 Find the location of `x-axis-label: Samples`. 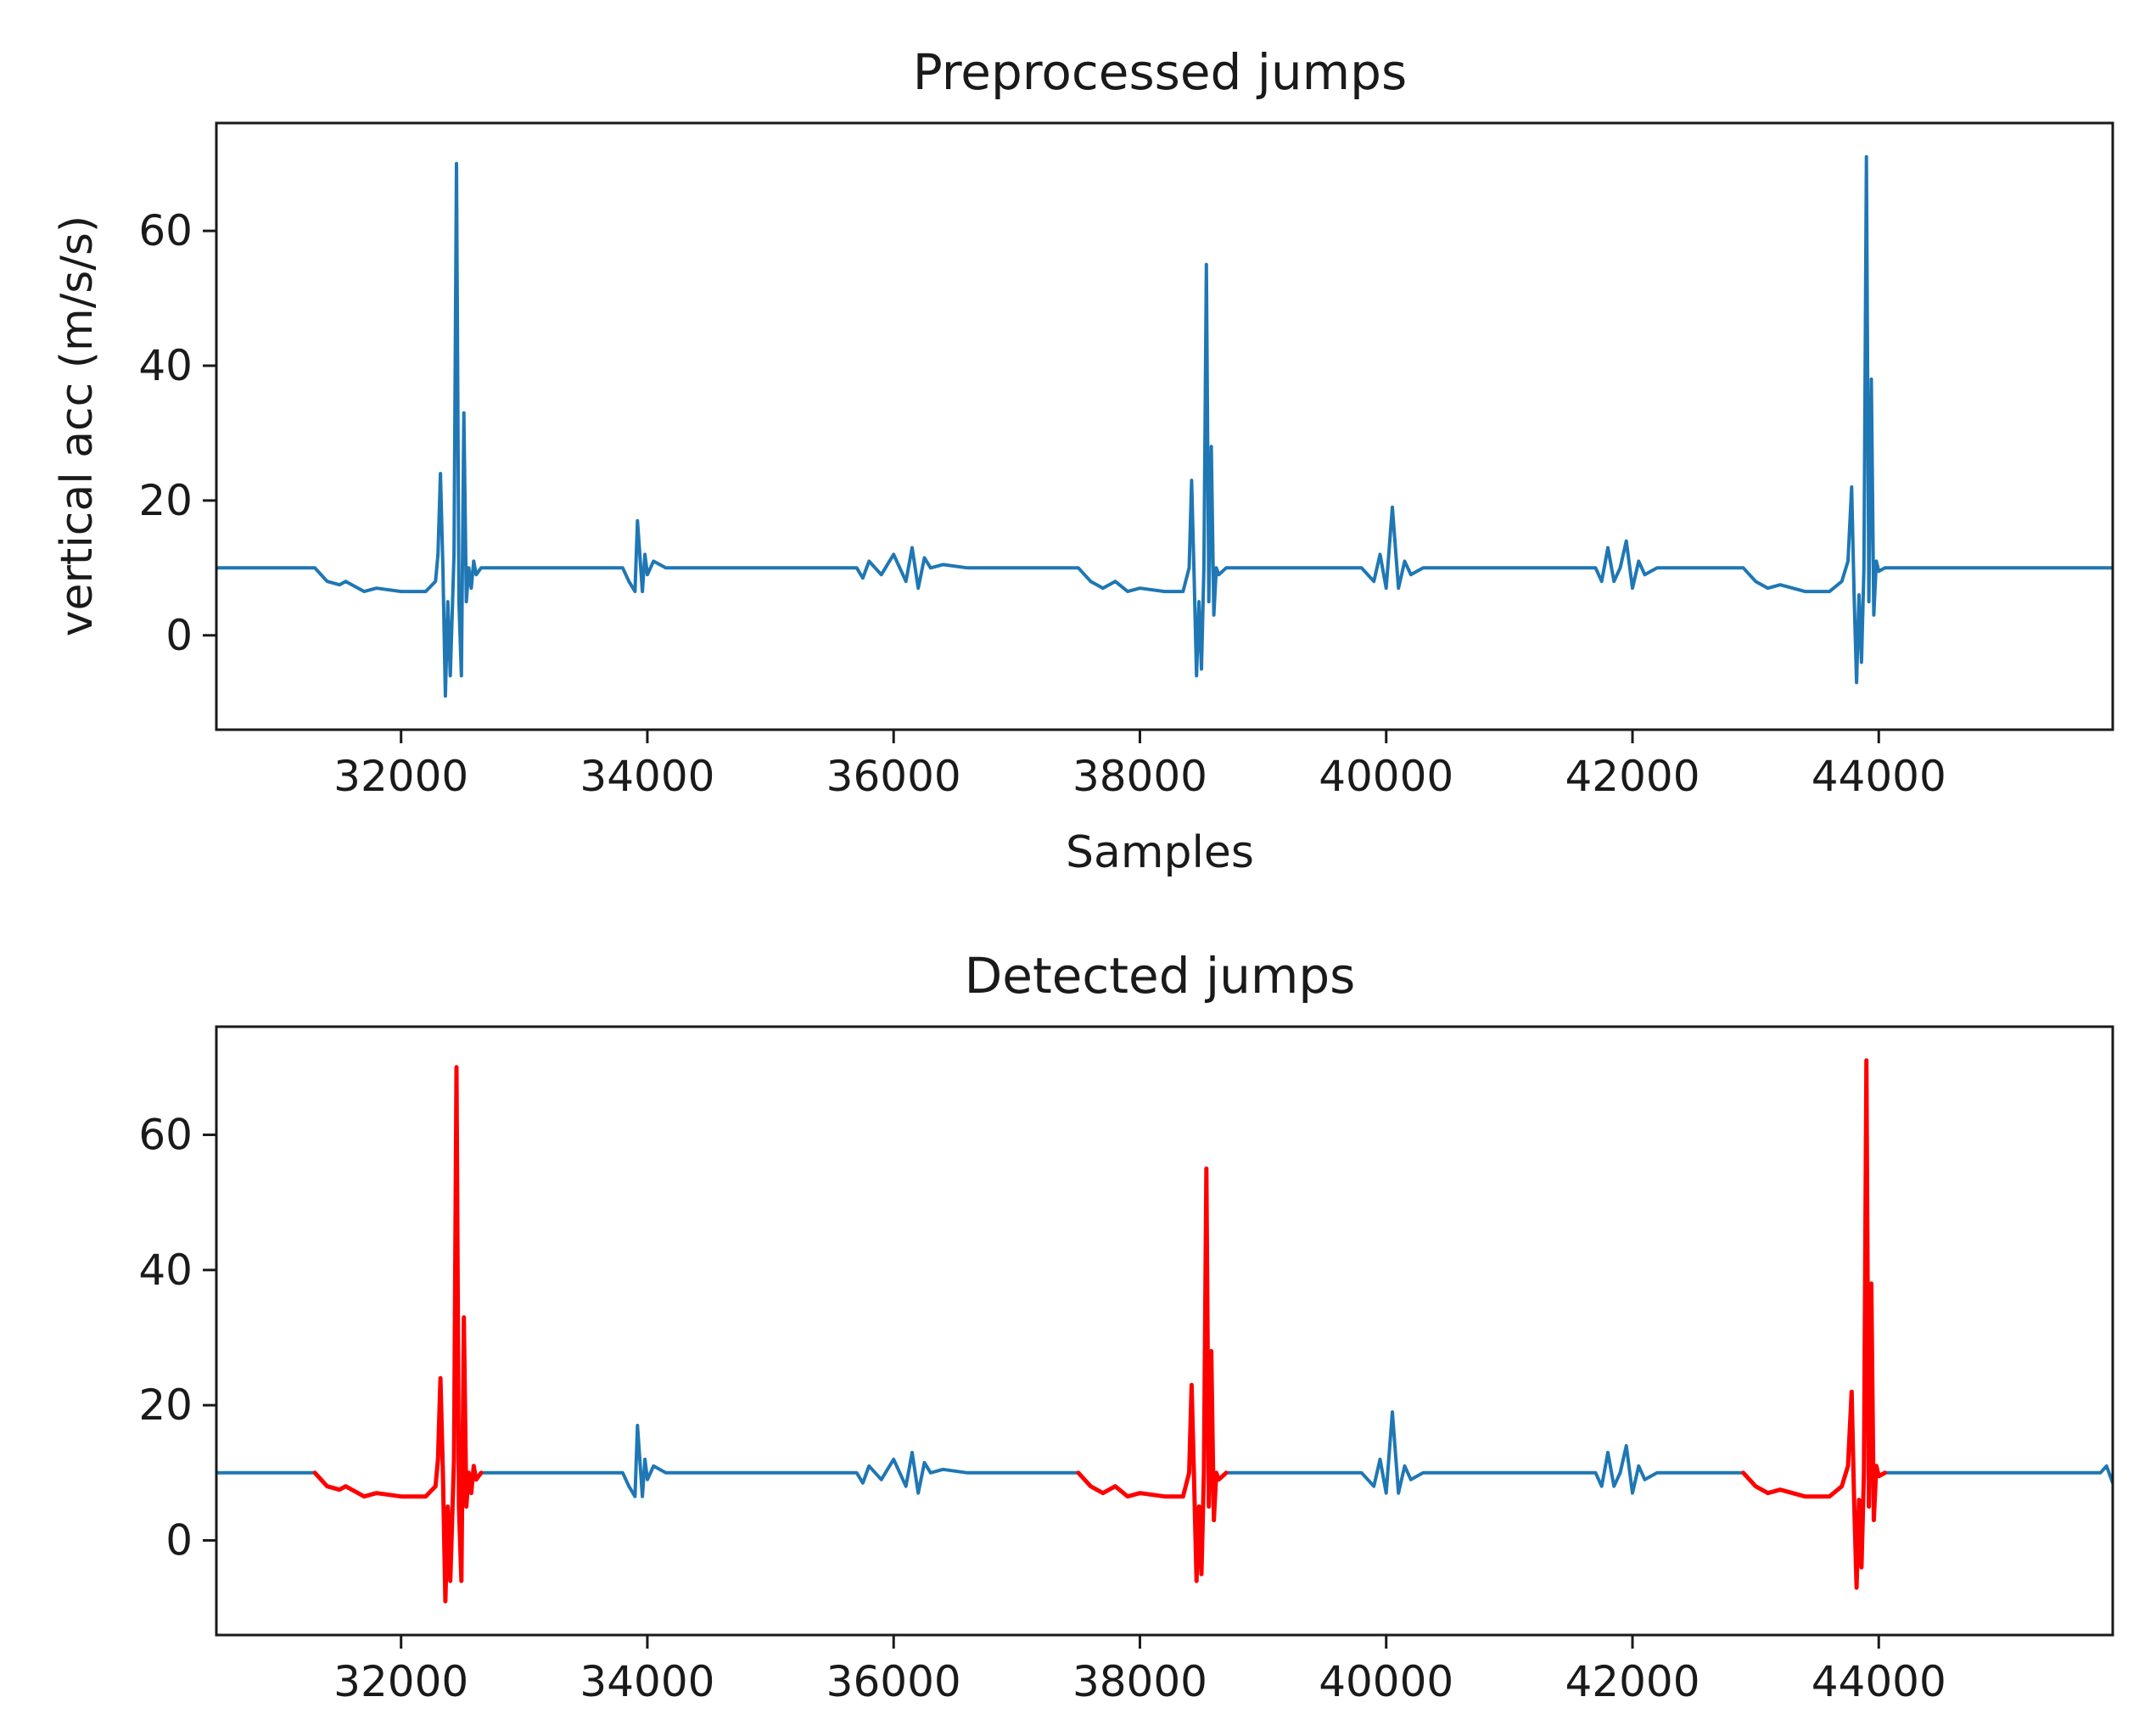

x-axis-label: Samples is located at coordinates (1160, 852).